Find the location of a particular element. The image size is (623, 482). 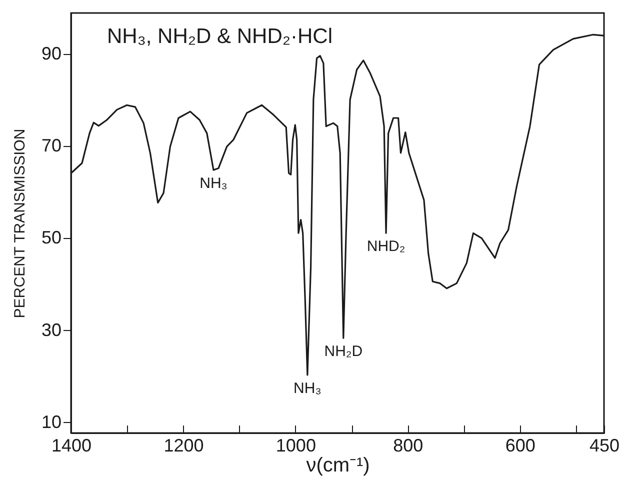

annotation: NH₂D is located at coordinates (343, 351).